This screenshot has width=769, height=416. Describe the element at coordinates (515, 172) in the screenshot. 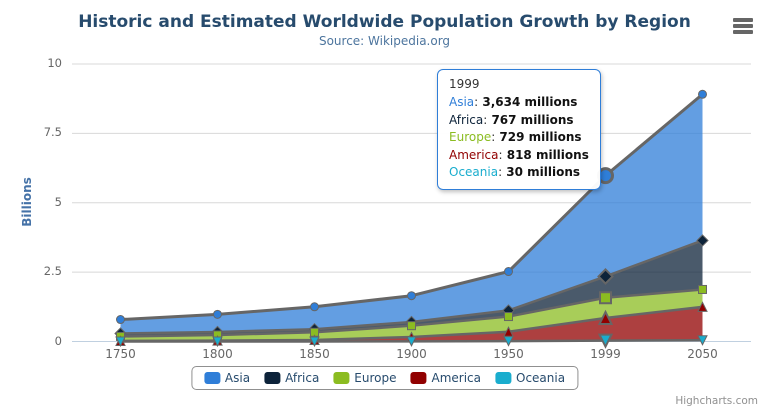

I see `tooltip-row-oceania: Oceania: 30 millions` at that location.